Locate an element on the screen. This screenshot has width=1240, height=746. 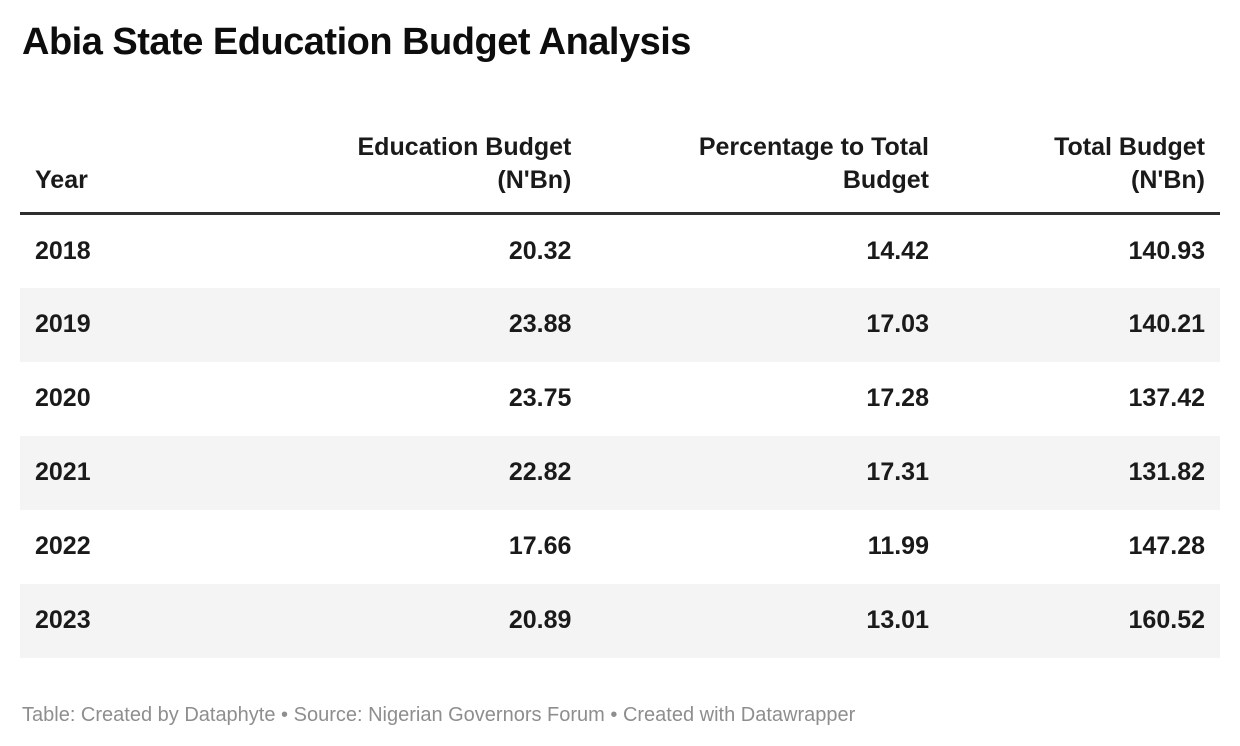
percentage-cell: 17.28 is located at coordinates (897, 398).